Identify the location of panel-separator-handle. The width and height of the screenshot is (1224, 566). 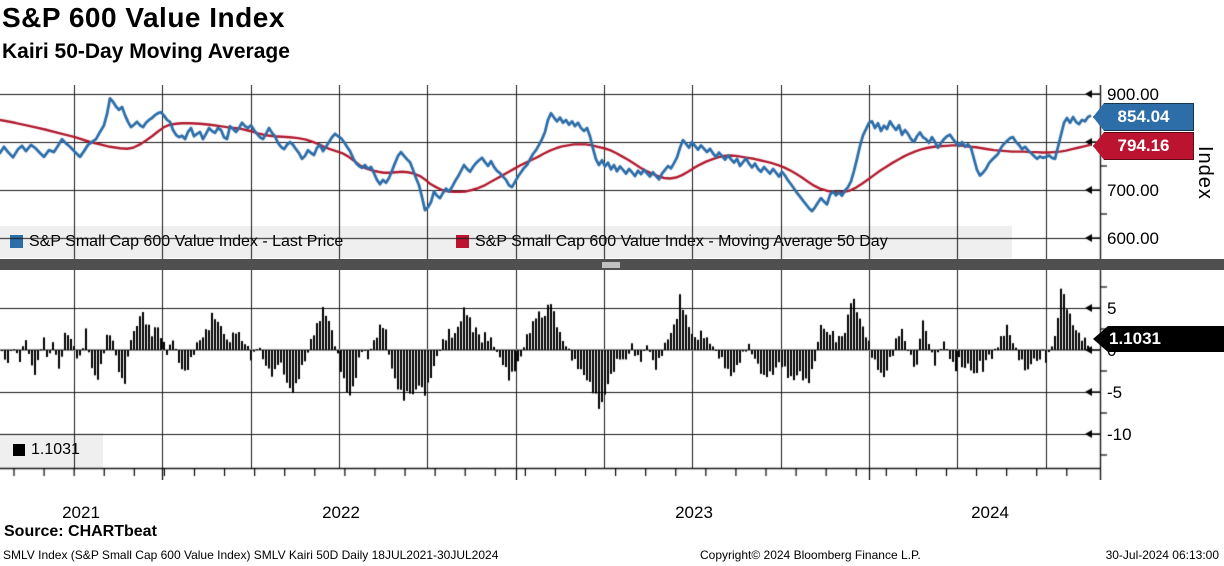
(611, 265).